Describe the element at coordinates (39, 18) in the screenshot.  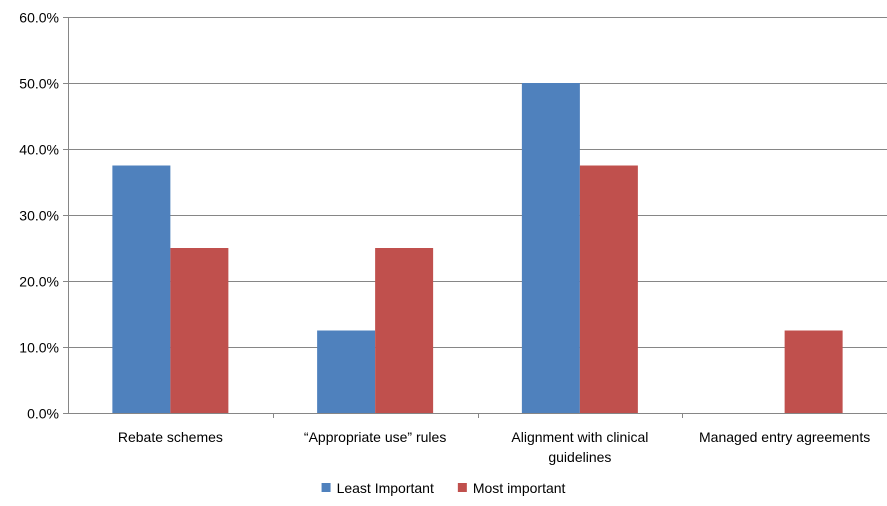
I see `y-tick-label: 60.0%` at that location.